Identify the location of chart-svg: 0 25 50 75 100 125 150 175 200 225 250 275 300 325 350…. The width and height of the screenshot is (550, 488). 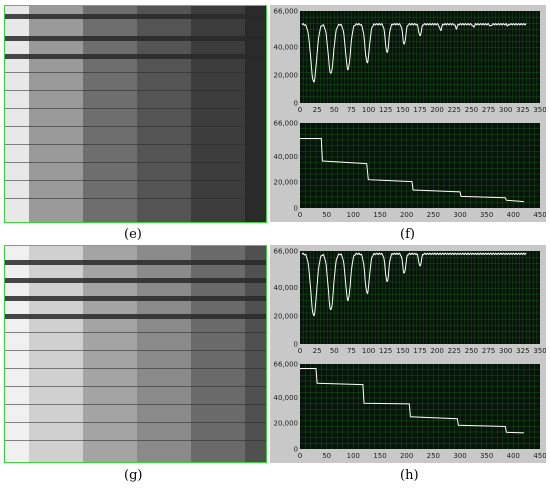
(410, 61).